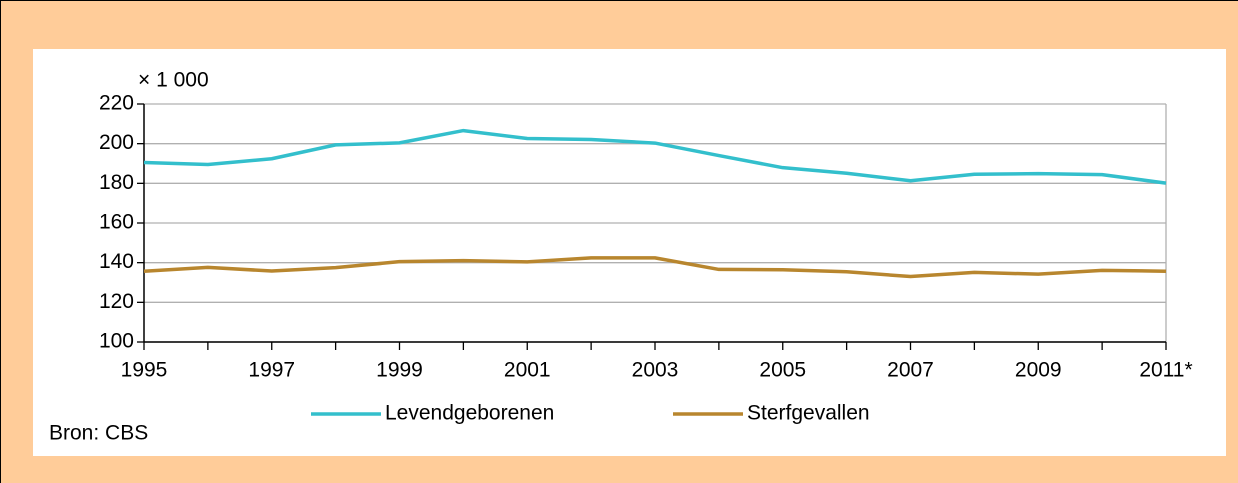 Image resolution: width=1238 pixels, height=483 pixels. I want to click on y-tick-label: 140, so click(116, 261).